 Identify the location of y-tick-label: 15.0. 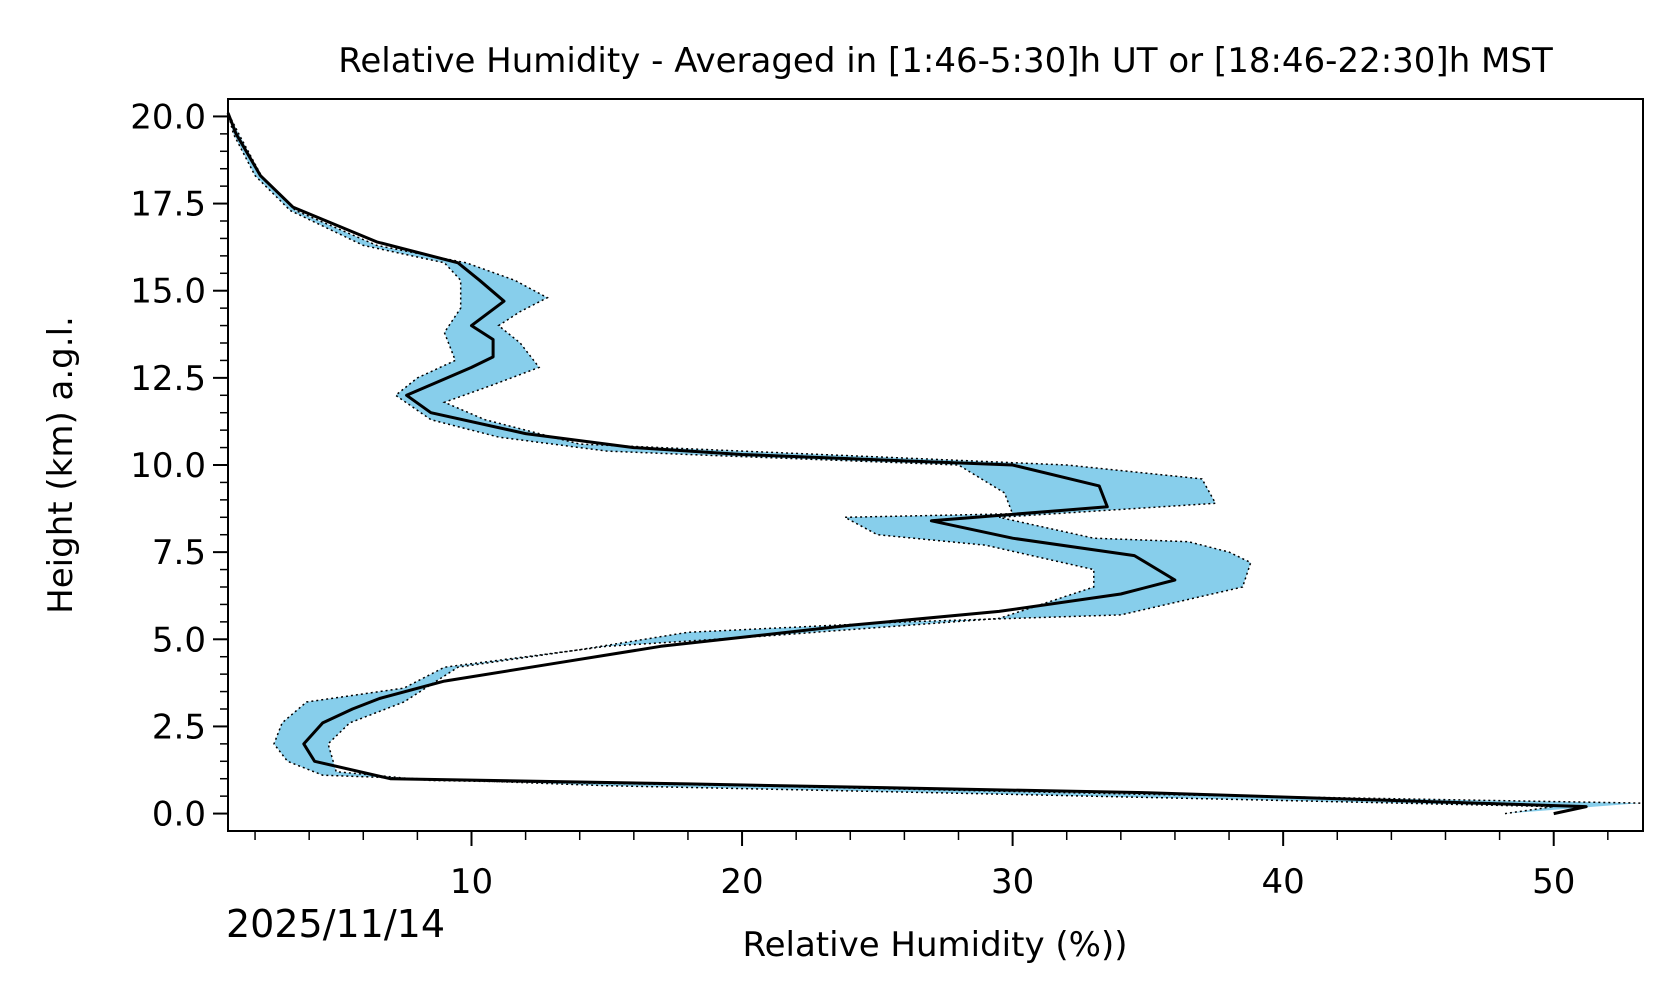
(168, 292).